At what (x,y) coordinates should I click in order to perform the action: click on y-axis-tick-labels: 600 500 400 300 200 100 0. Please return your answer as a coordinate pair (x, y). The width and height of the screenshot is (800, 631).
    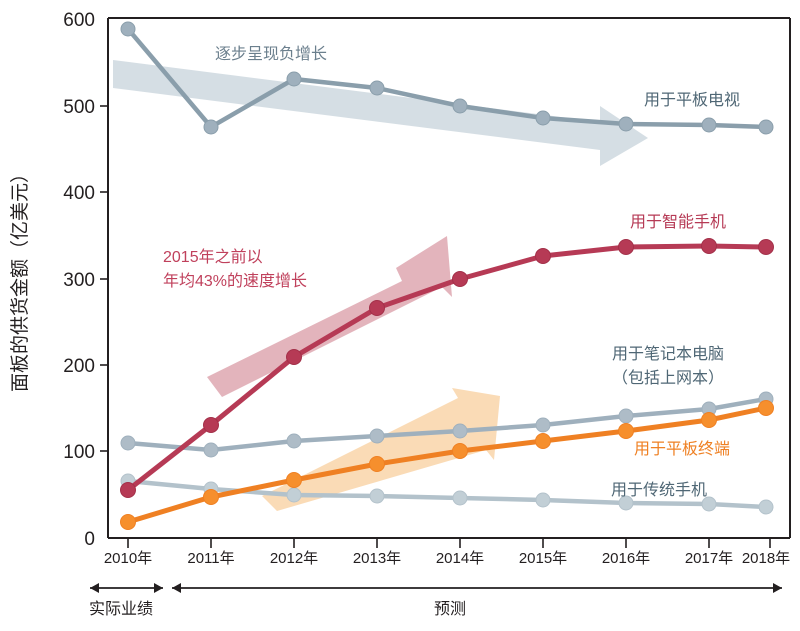
    Looking at the image, I should click on (79, 280).